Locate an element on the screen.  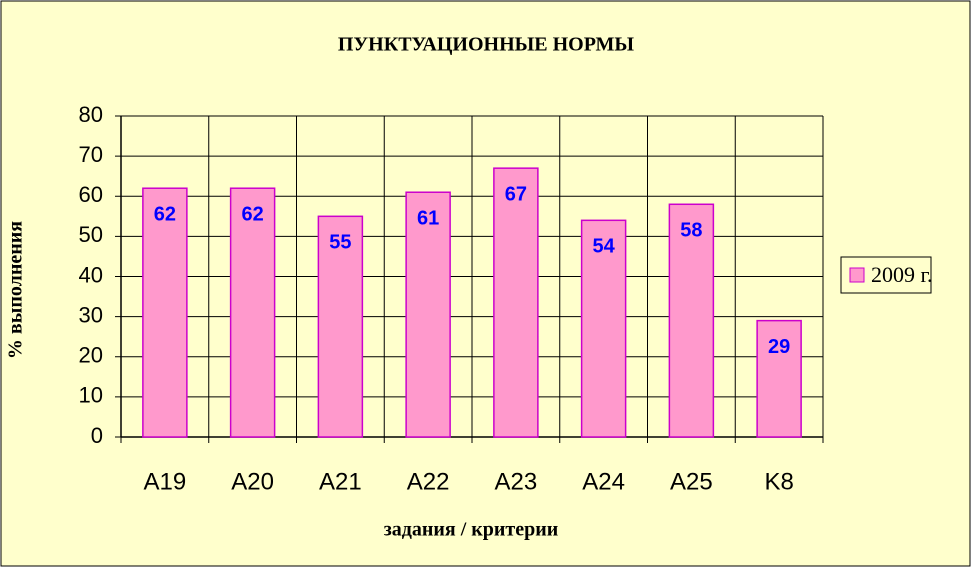
value-label: 61 is located at coordinates (428, 219).